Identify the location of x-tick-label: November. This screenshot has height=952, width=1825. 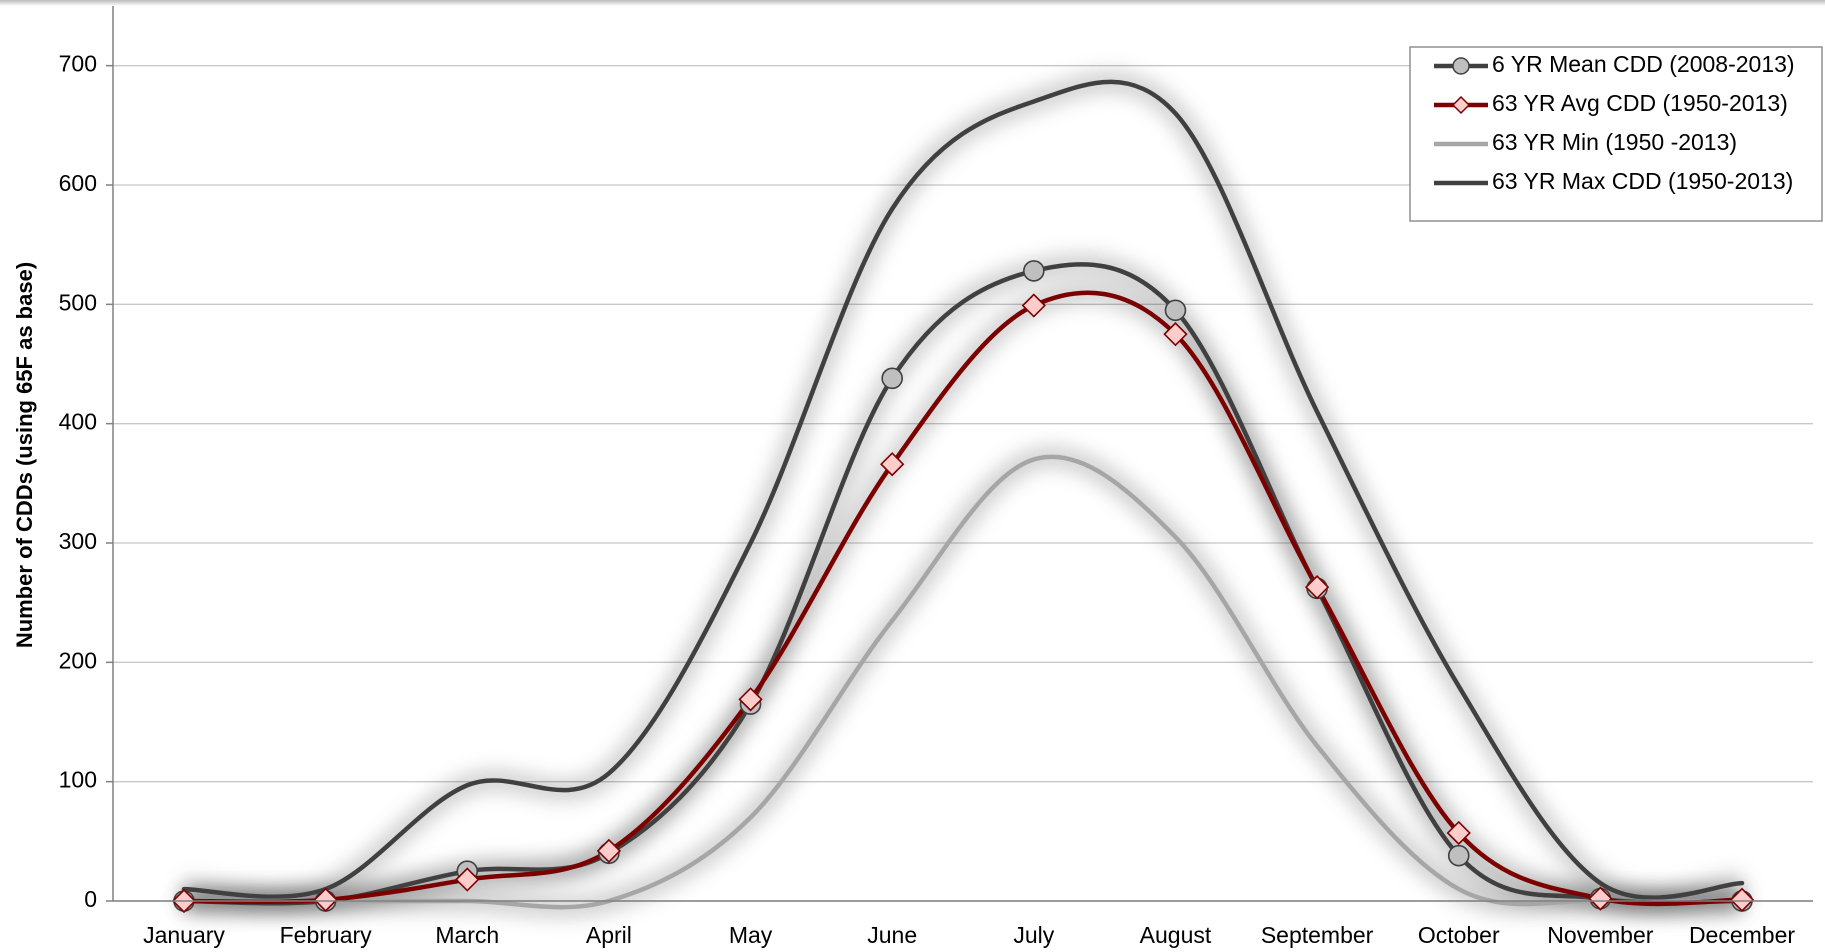
(1600, 935).